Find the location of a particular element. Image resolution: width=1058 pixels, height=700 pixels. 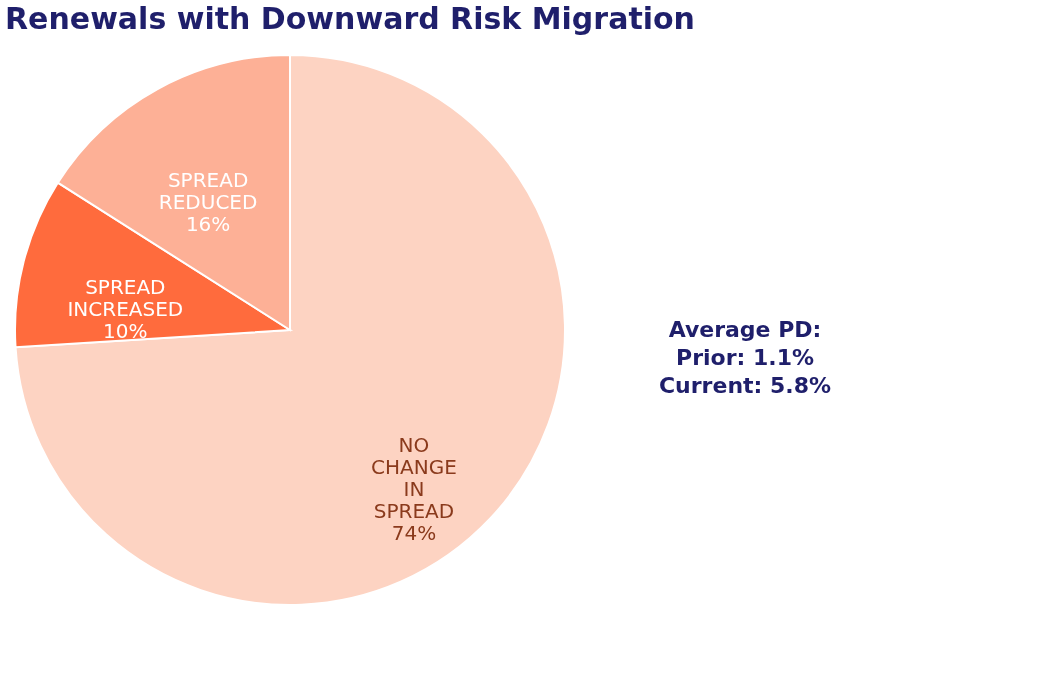

text: Average PD: Prior: 1.1% Current: 5.8% is located at coordinates (745, 357).